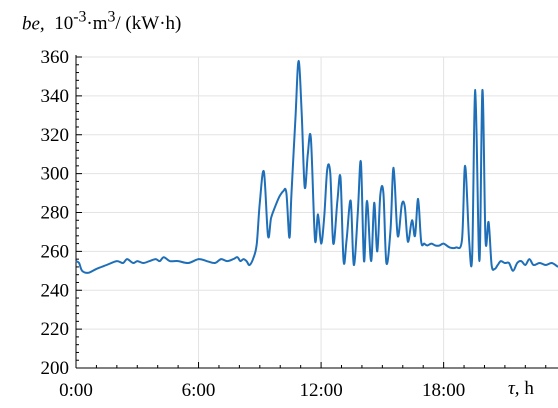  I want to click on x-tick-label: 0:00, so click(76, 390).